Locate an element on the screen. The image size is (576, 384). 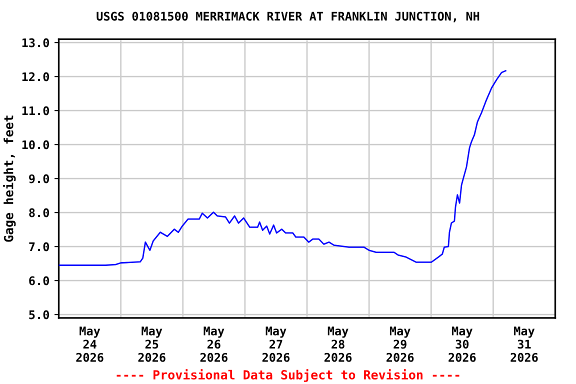
chart-title: USGS 01081500 MERRIMACK RIVER AT FRANKLIN JUNCTION, NH is located at coordinates (288, 17).